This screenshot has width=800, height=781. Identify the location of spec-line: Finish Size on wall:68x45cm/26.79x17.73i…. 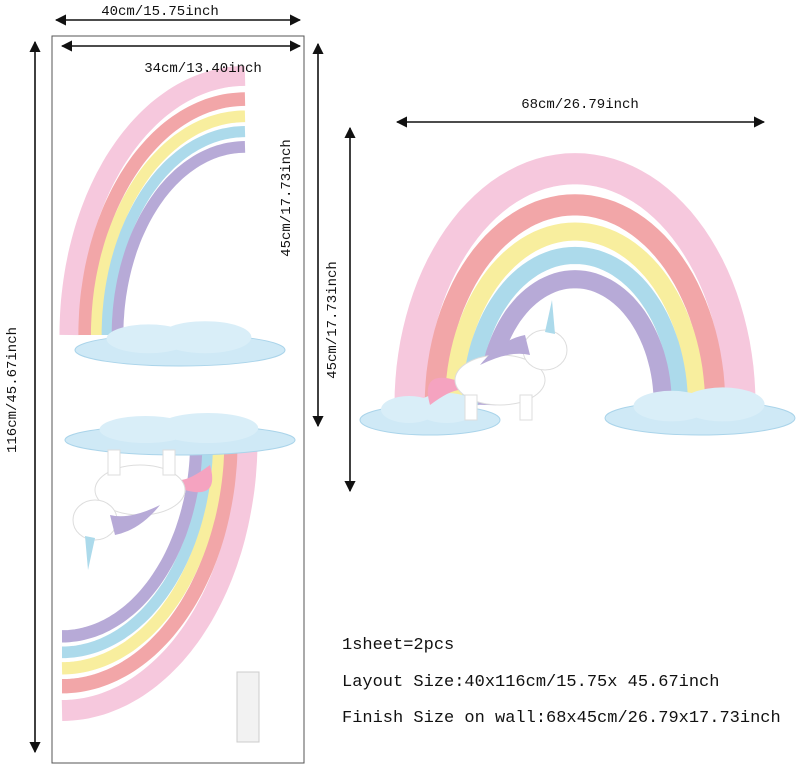
(561, 718).